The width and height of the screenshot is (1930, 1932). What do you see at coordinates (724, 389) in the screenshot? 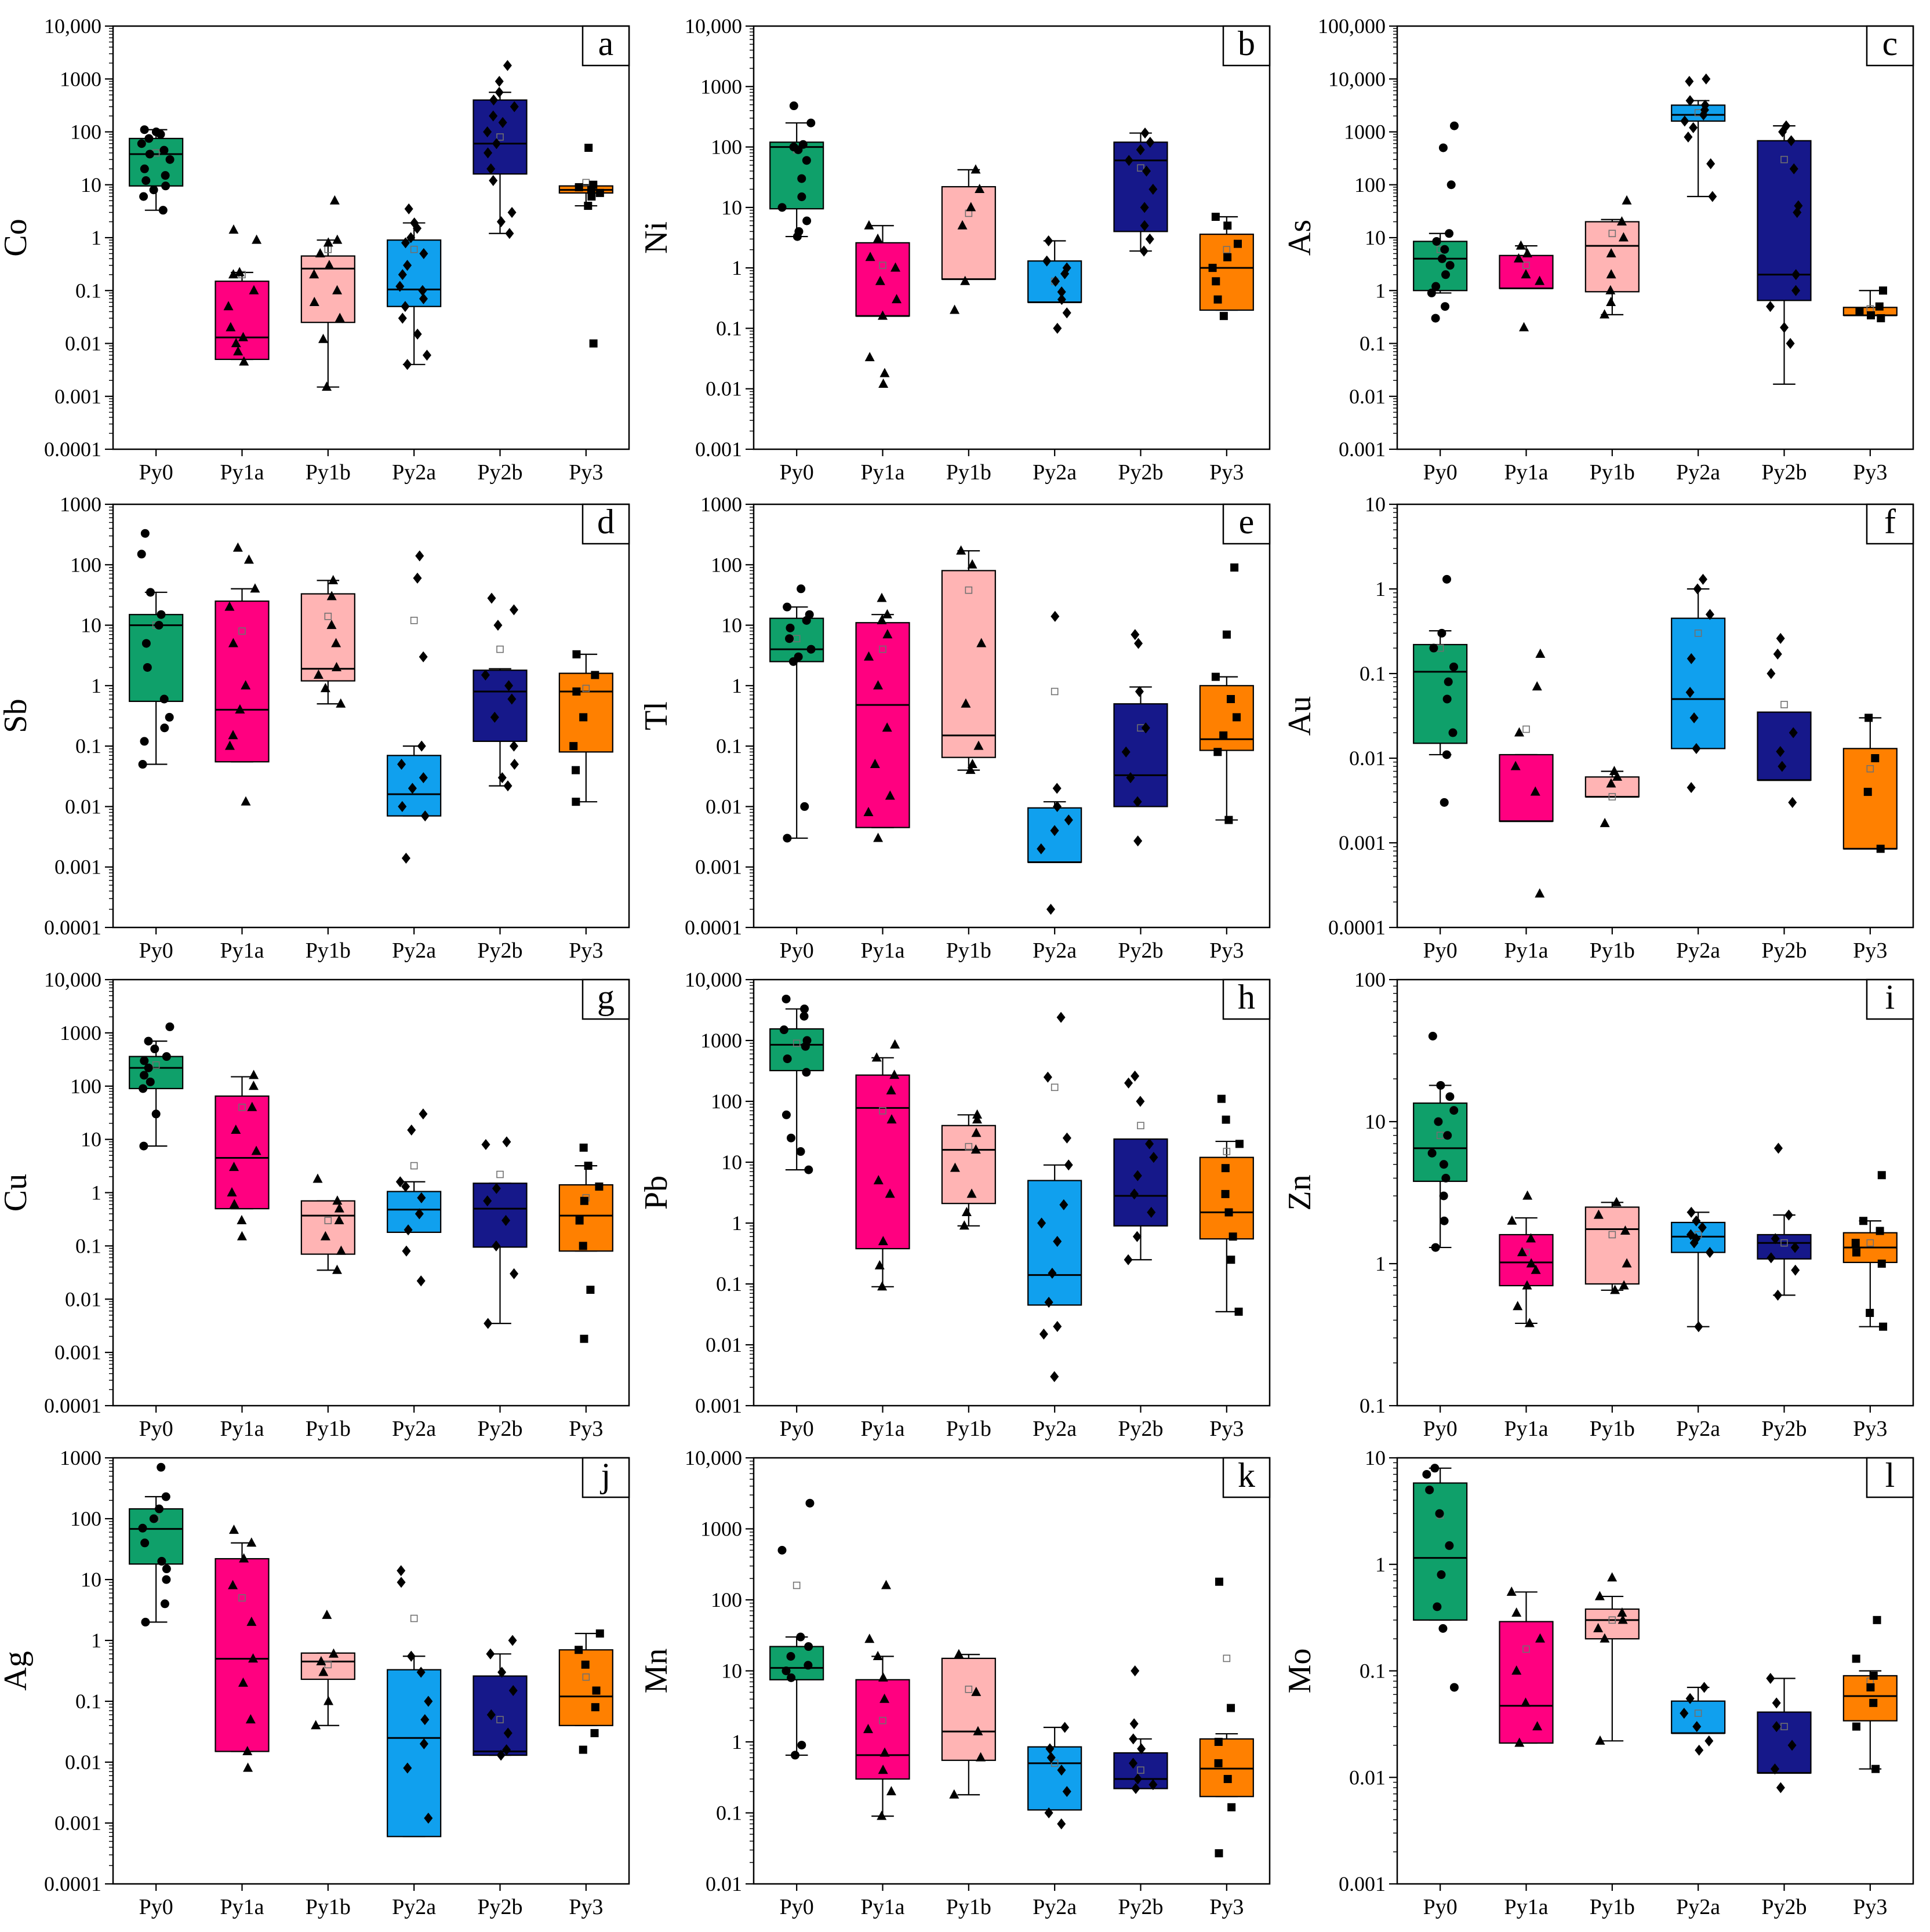
I see `y-tick-label: 0.01` at bounding box center [724, 389].